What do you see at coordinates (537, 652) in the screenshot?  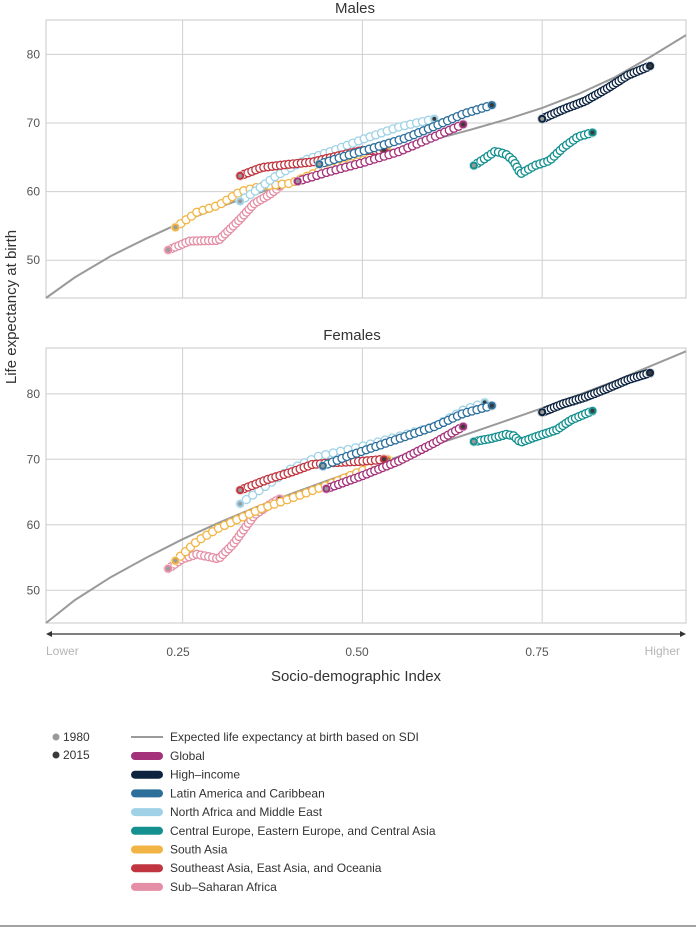 I see `x-tick-label: 0.75` at bounding box center [537, 652].